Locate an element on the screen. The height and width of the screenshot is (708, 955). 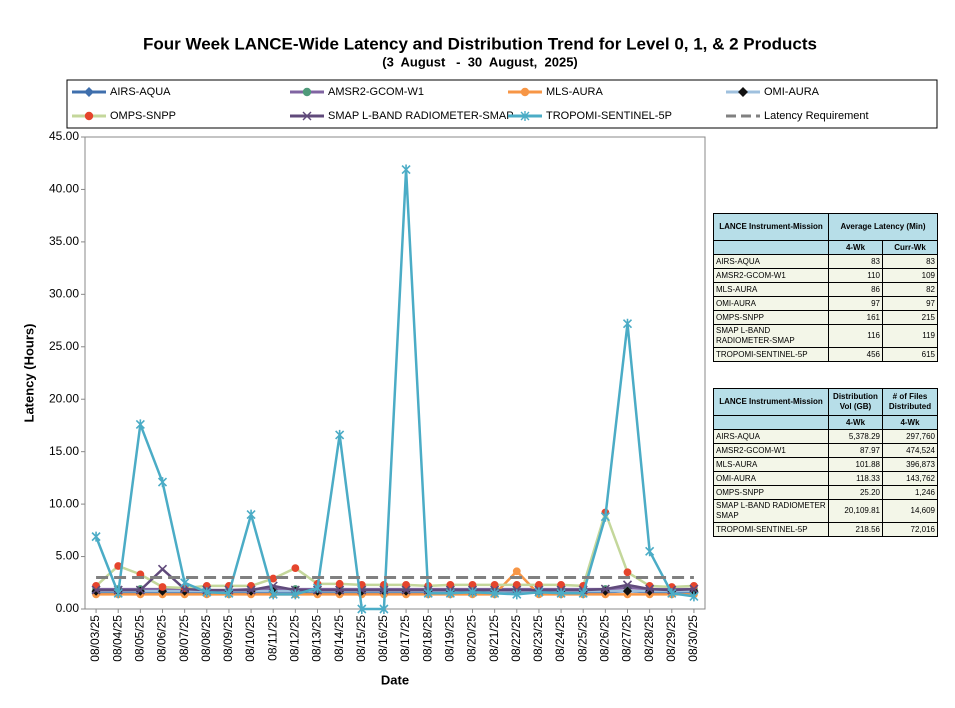
table-row: OMPS-SNPP 25.20 1,246 is located at coordinates (825, 492).